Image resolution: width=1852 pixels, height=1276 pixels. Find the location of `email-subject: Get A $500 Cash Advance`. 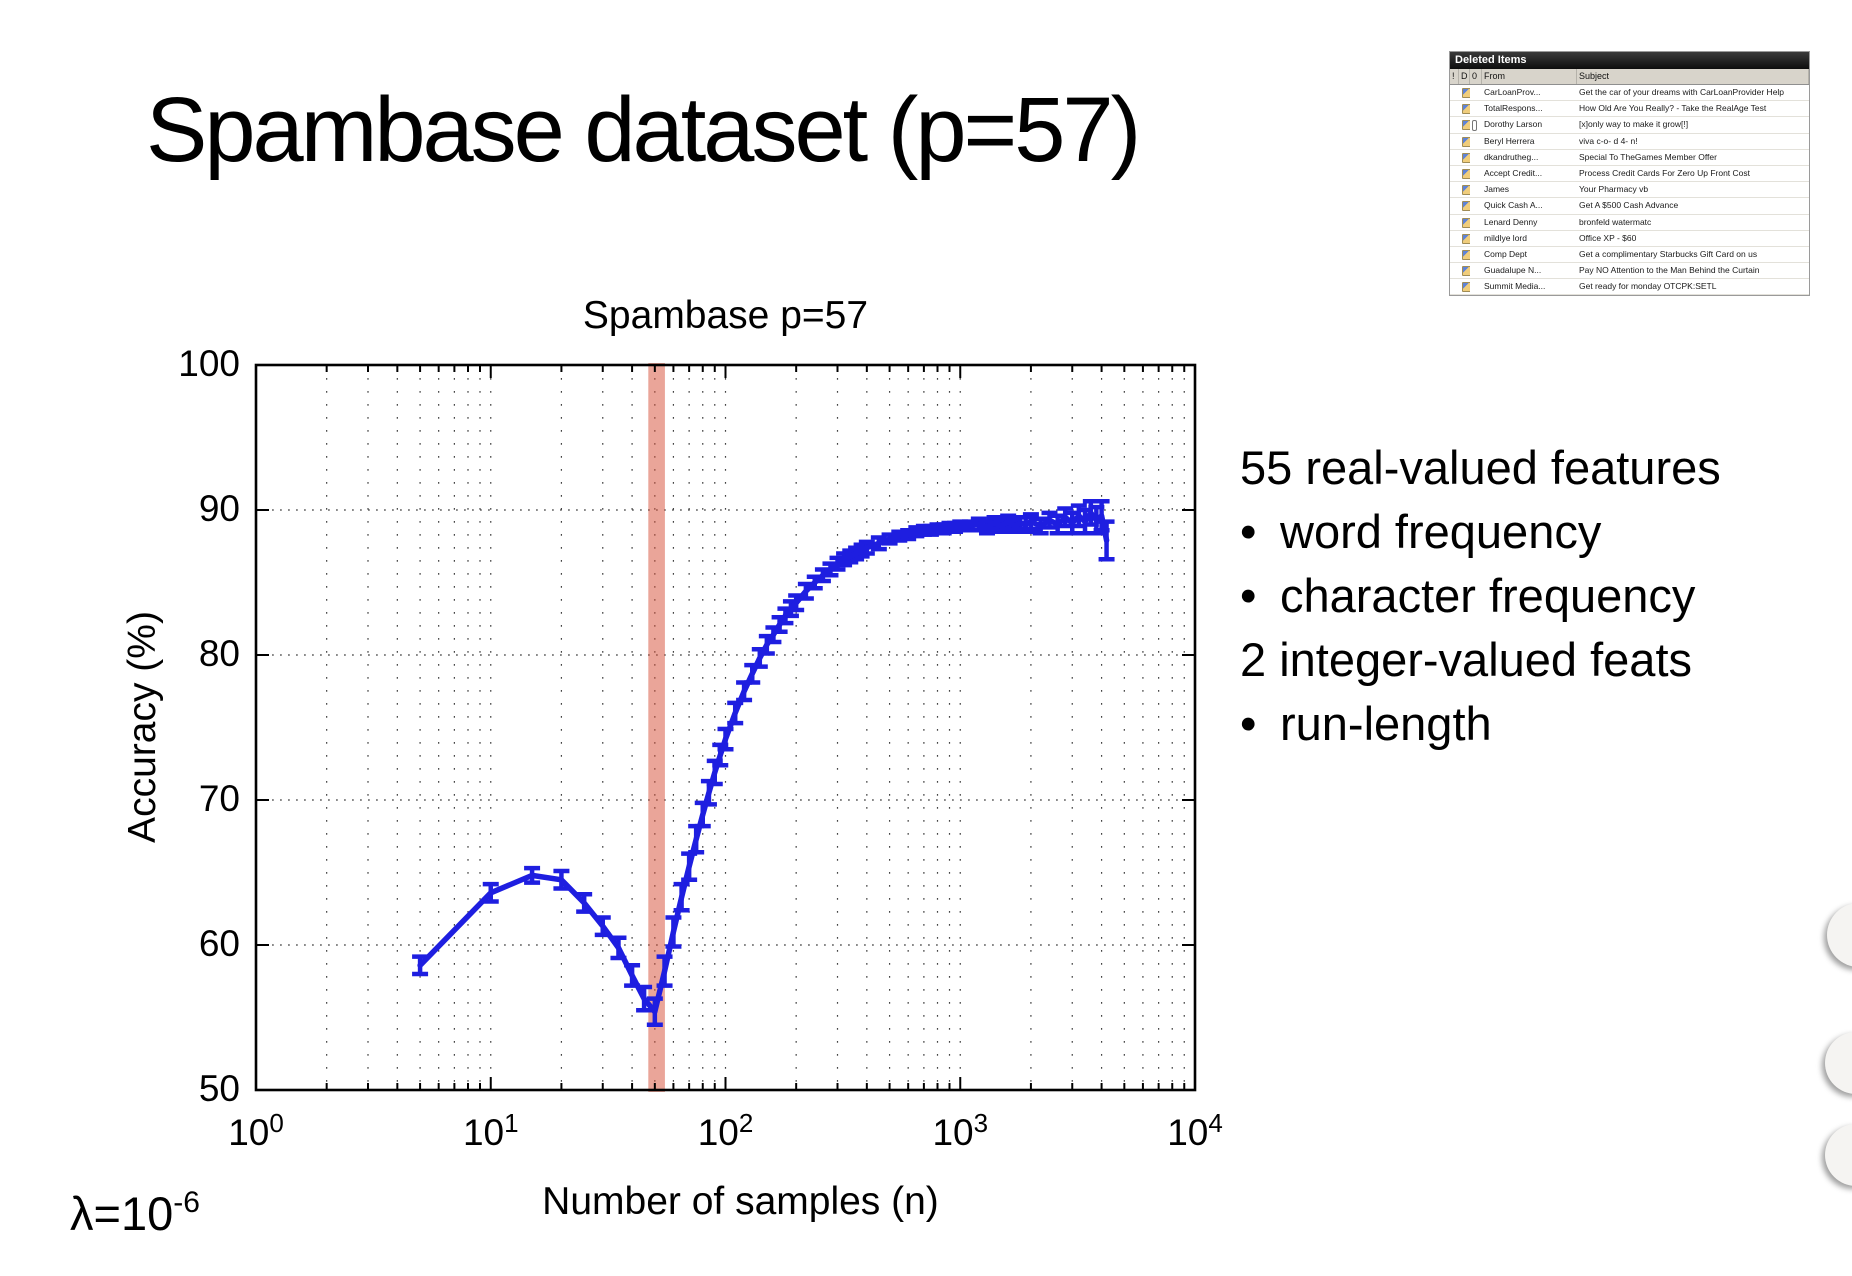

email-subject: Get A $500 Cash Advance is located at coordinates (1629, 205).